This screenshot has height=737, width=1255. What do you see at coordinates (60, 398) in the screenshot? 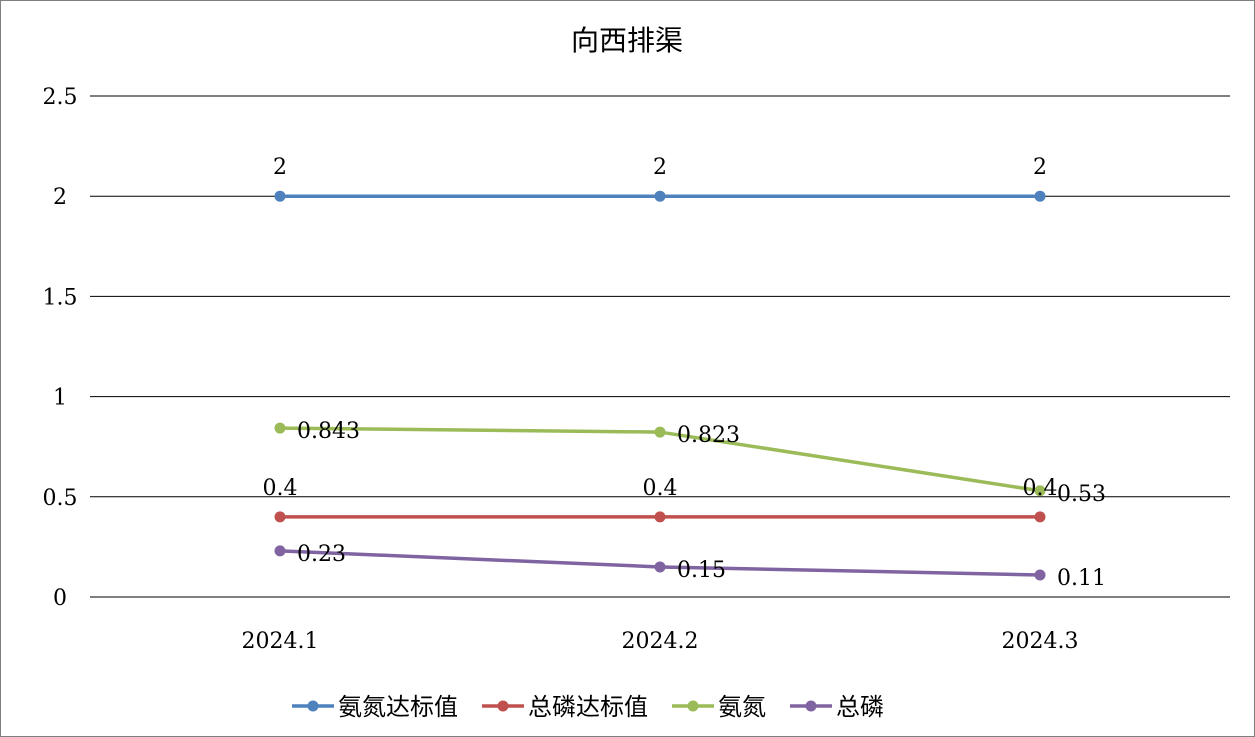
I see `y-tick-label: 1` at bounding box center [60, 398].